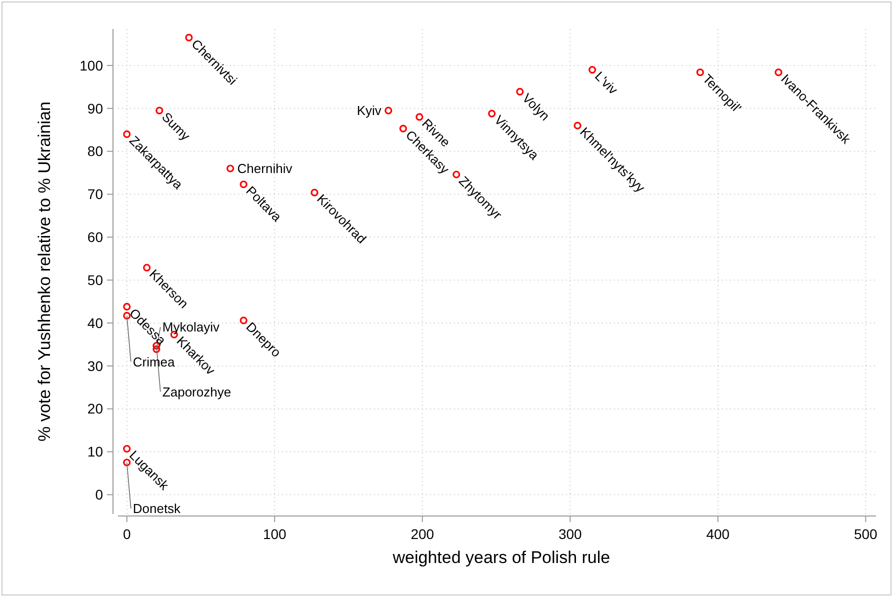 This screenshot has width=893, height=597. What do you see at coordinates (265, 168) in the screenshot?
I see `annotation: Chernihiv` at bounding box center [265, 168].